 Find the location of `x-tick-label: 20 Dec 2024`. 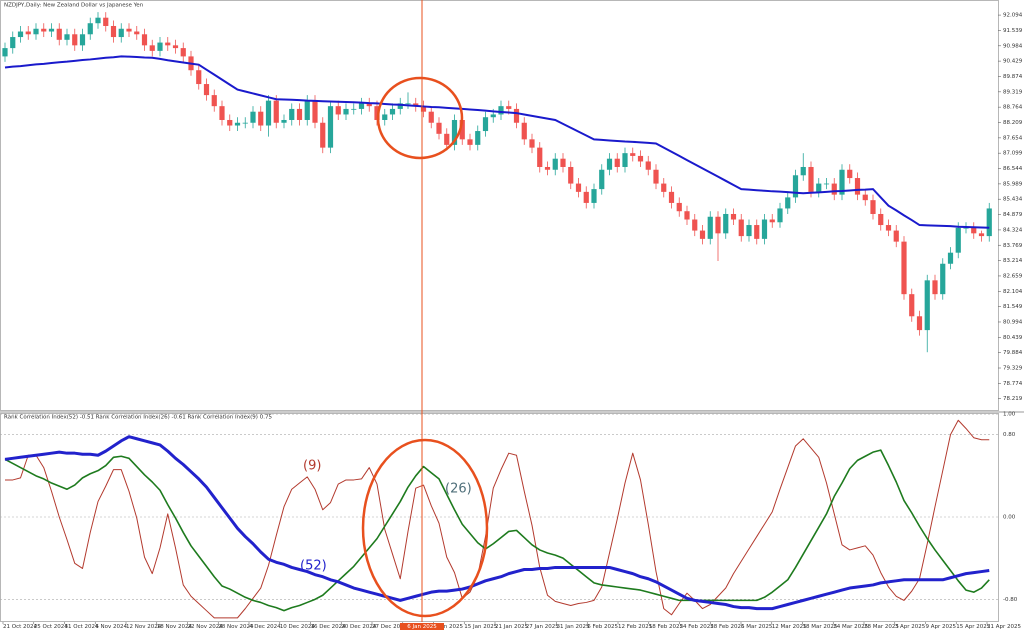

x-tick-label: 20 Dec 2024 is located at coordinates (359, 627).